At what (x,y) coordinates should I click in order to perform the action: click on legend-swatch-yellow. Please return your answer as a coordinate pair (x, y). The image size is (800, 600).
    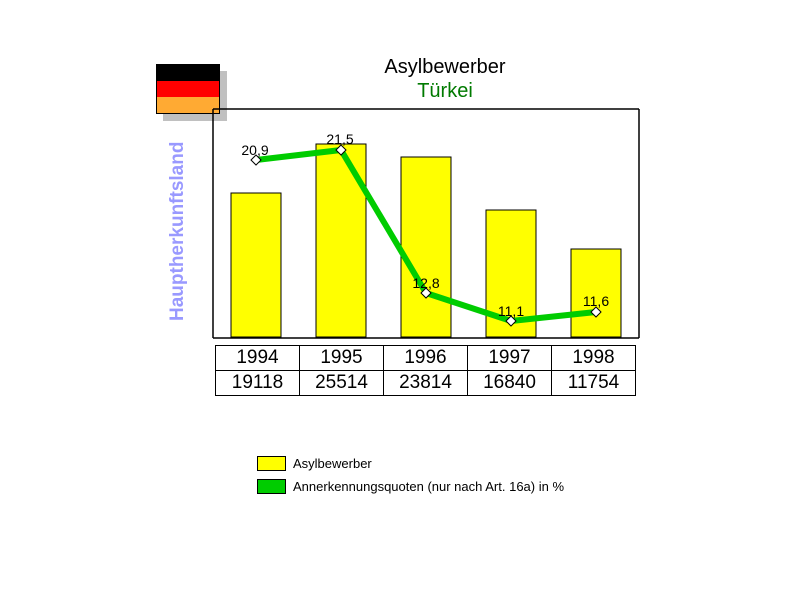
    Looking at the image, I should click on (271, 463).